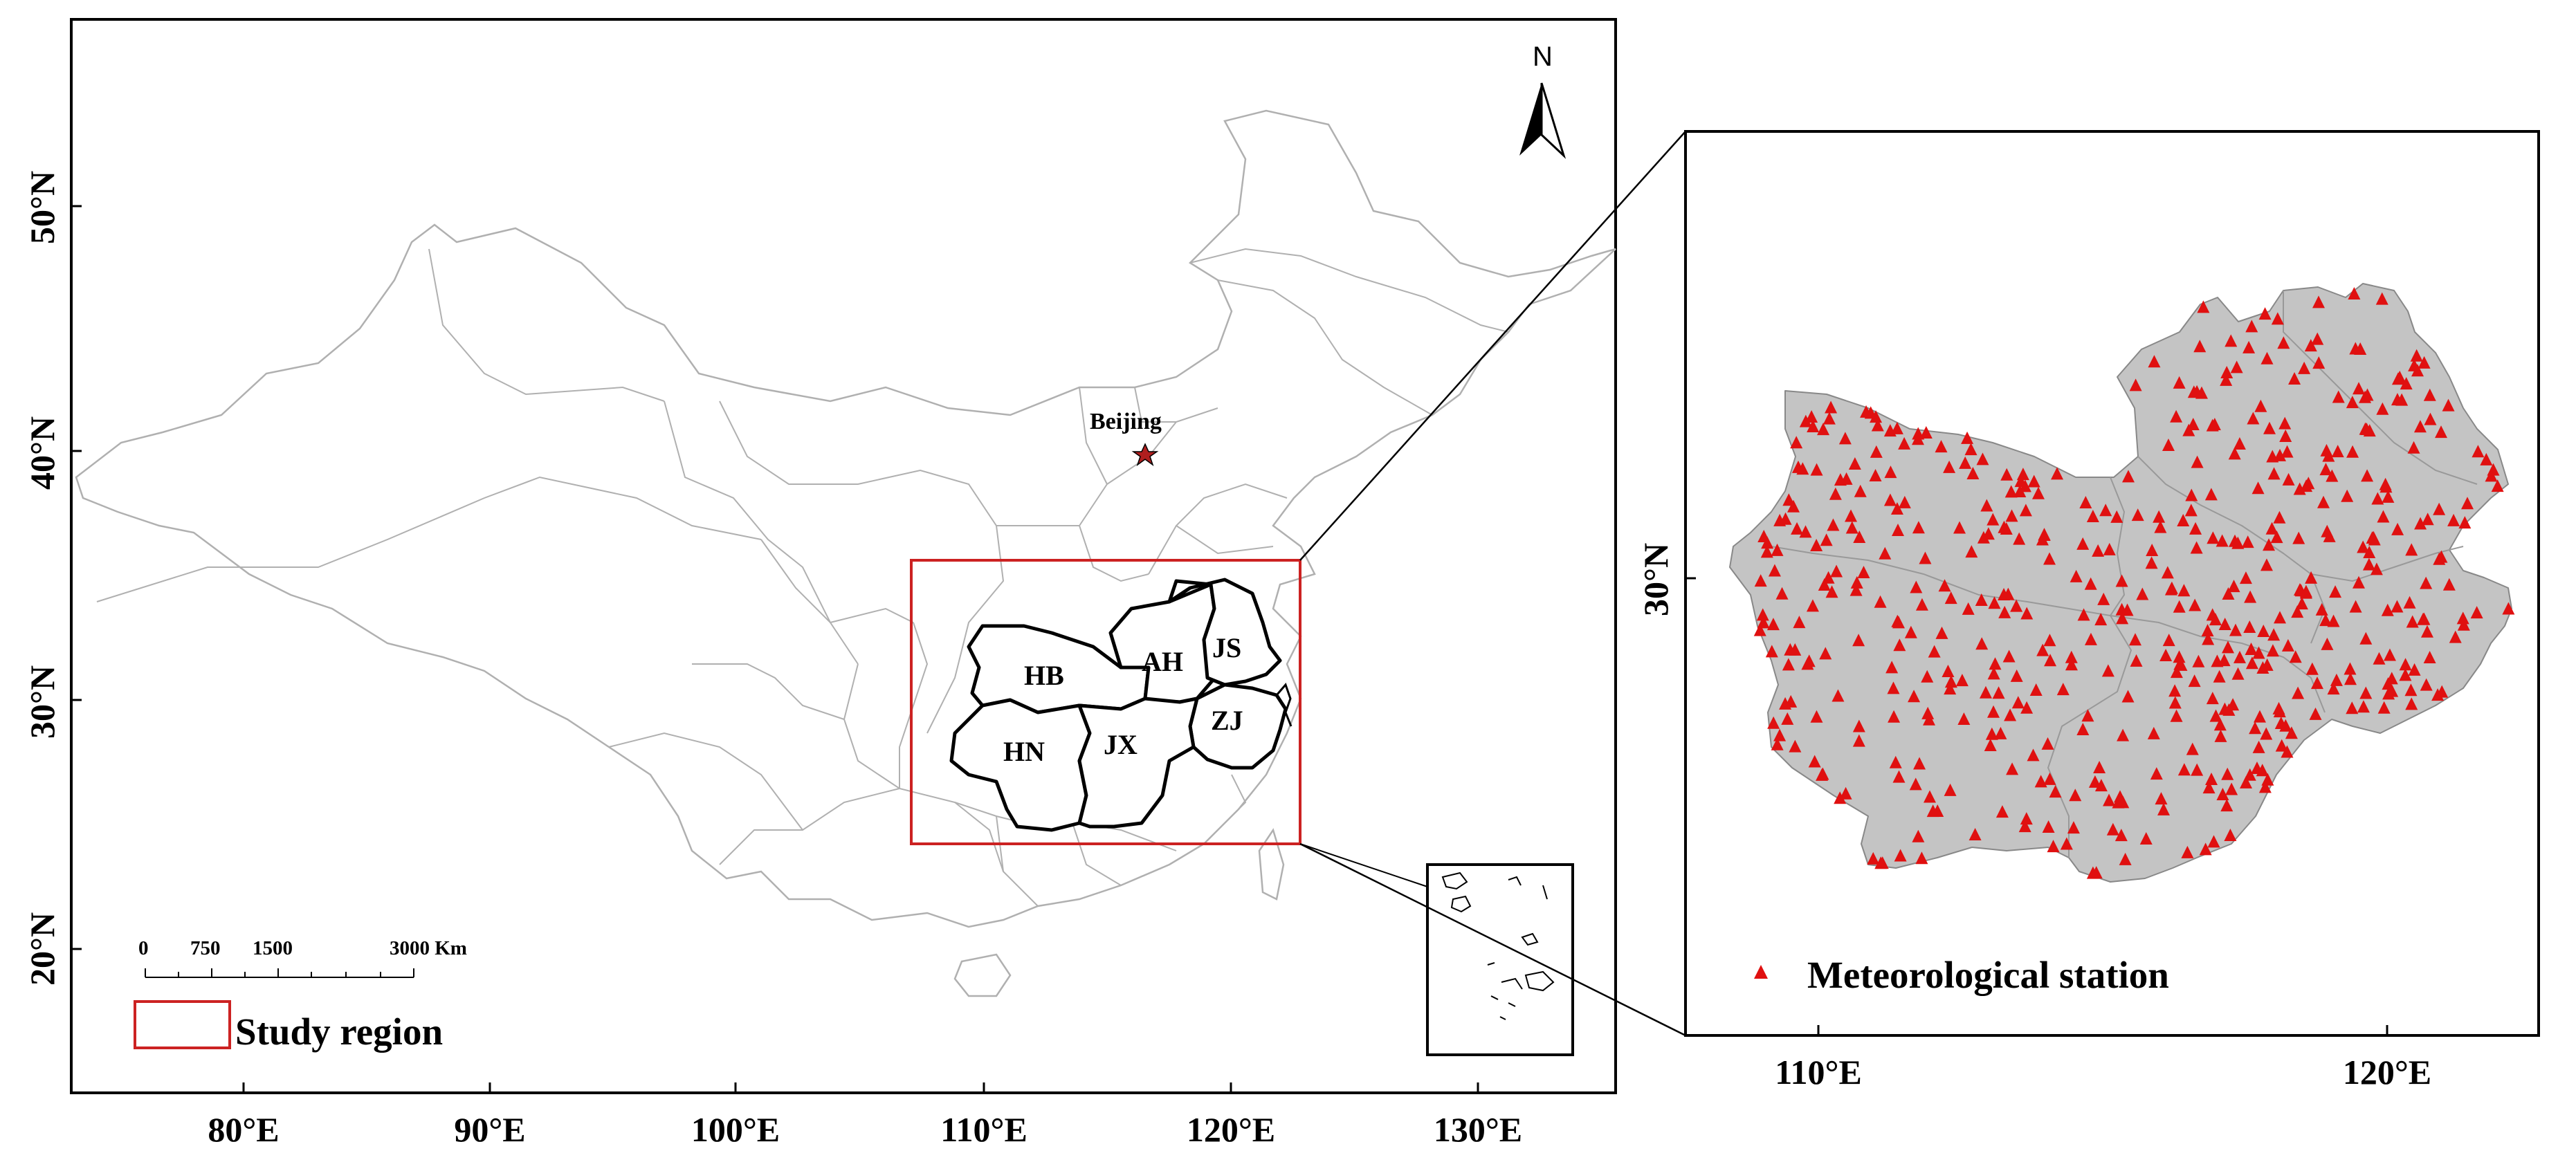  Describe the element at coordinates (273, 948) in the screenshot. I see `scale-label-1500: 1500` at that location.